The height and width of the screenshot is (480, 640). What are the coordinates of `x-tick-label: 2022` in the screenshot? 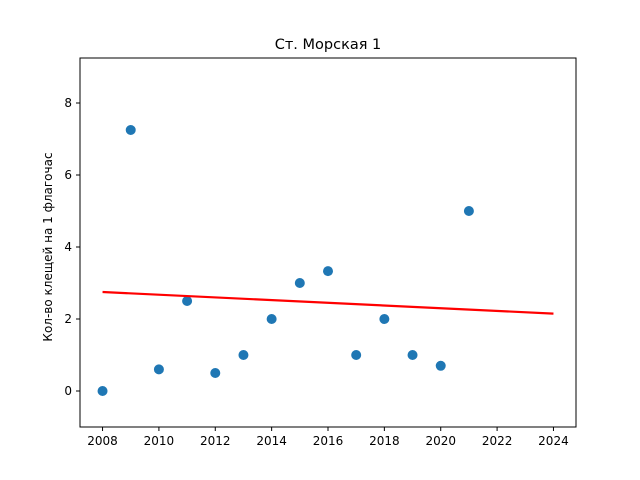 It's located at (497, 441).